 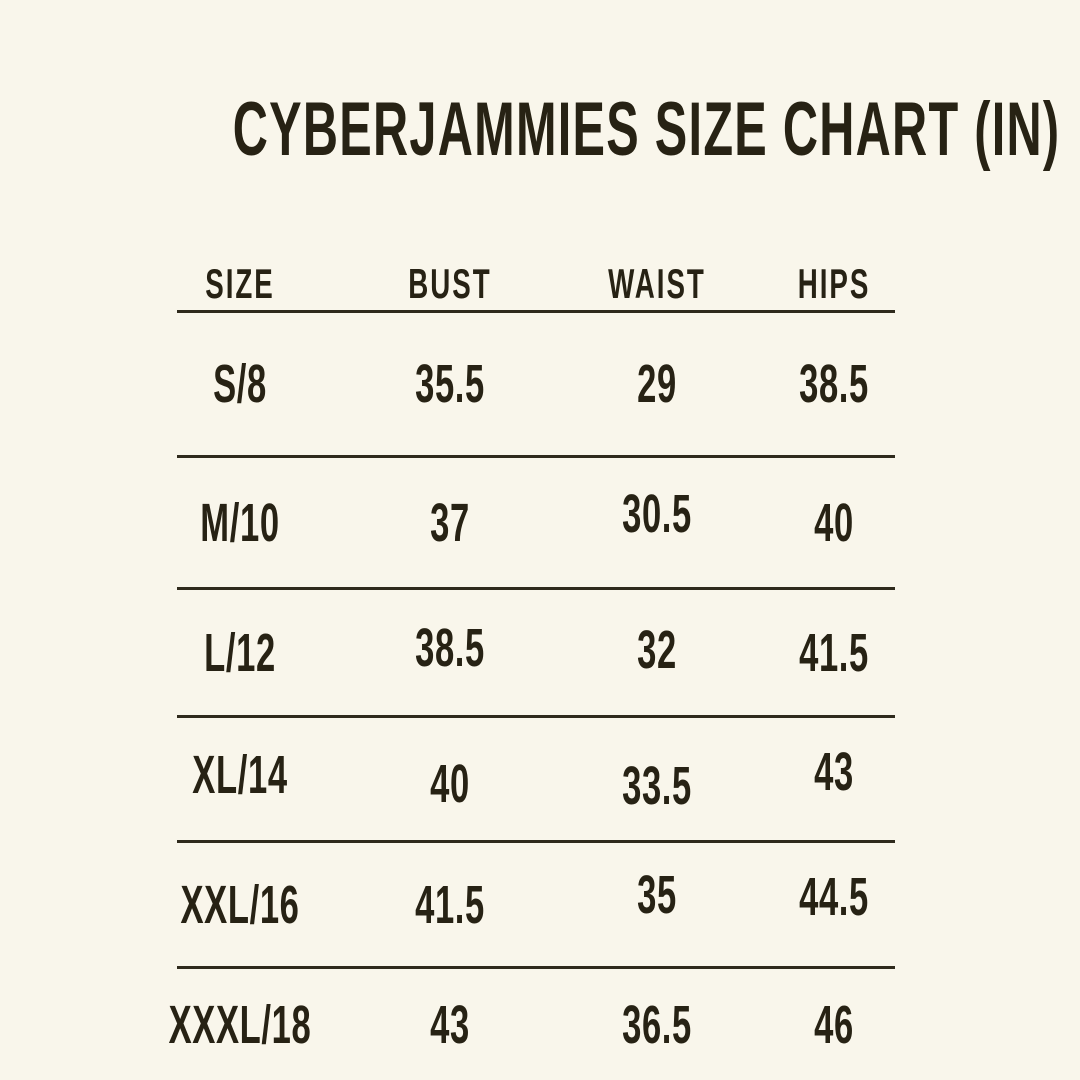 I want to click on header-waist: WAIST, so click(x=657, y=284).